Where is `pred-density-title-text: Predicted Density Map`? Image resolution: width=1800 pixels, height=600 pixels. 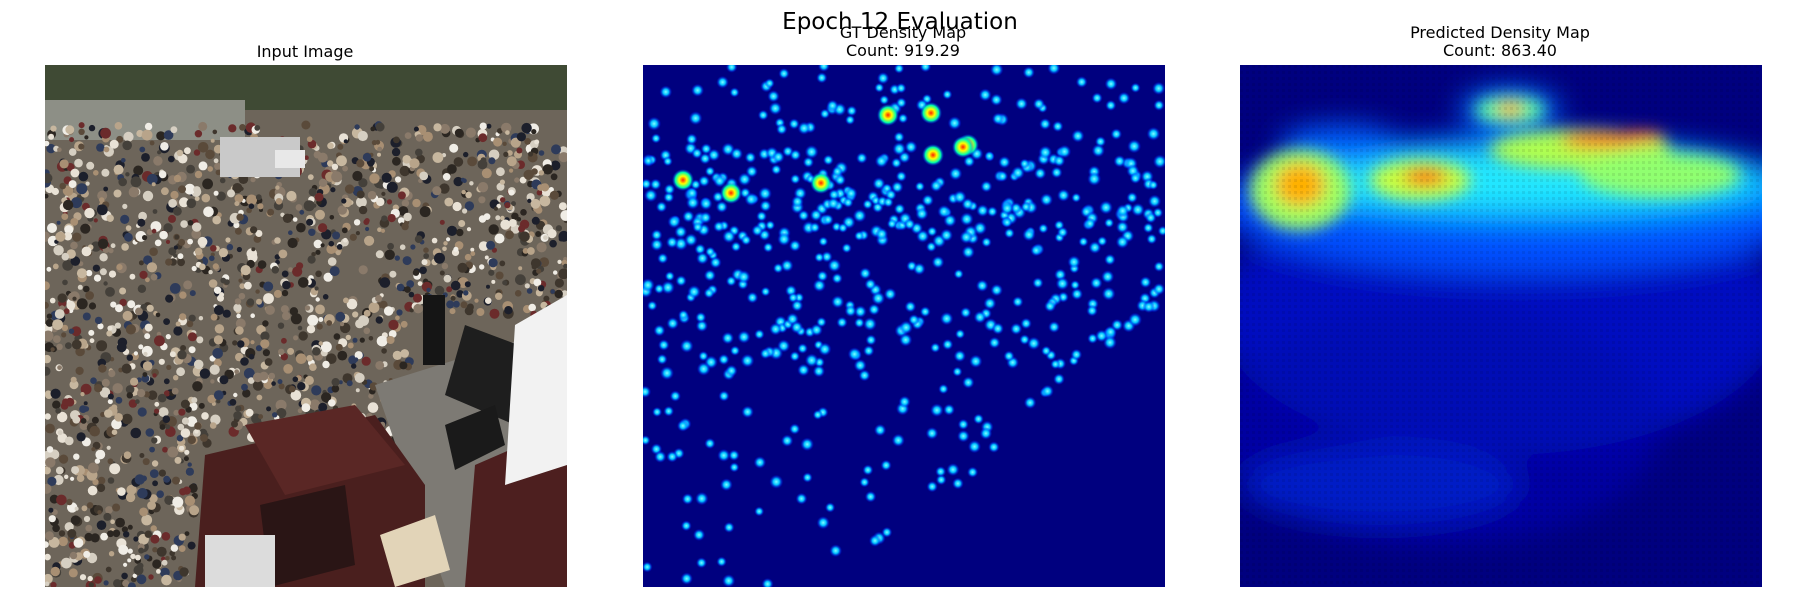 pred-density-title-text: Predicted Density Map is located at coordinates (1500, 32).